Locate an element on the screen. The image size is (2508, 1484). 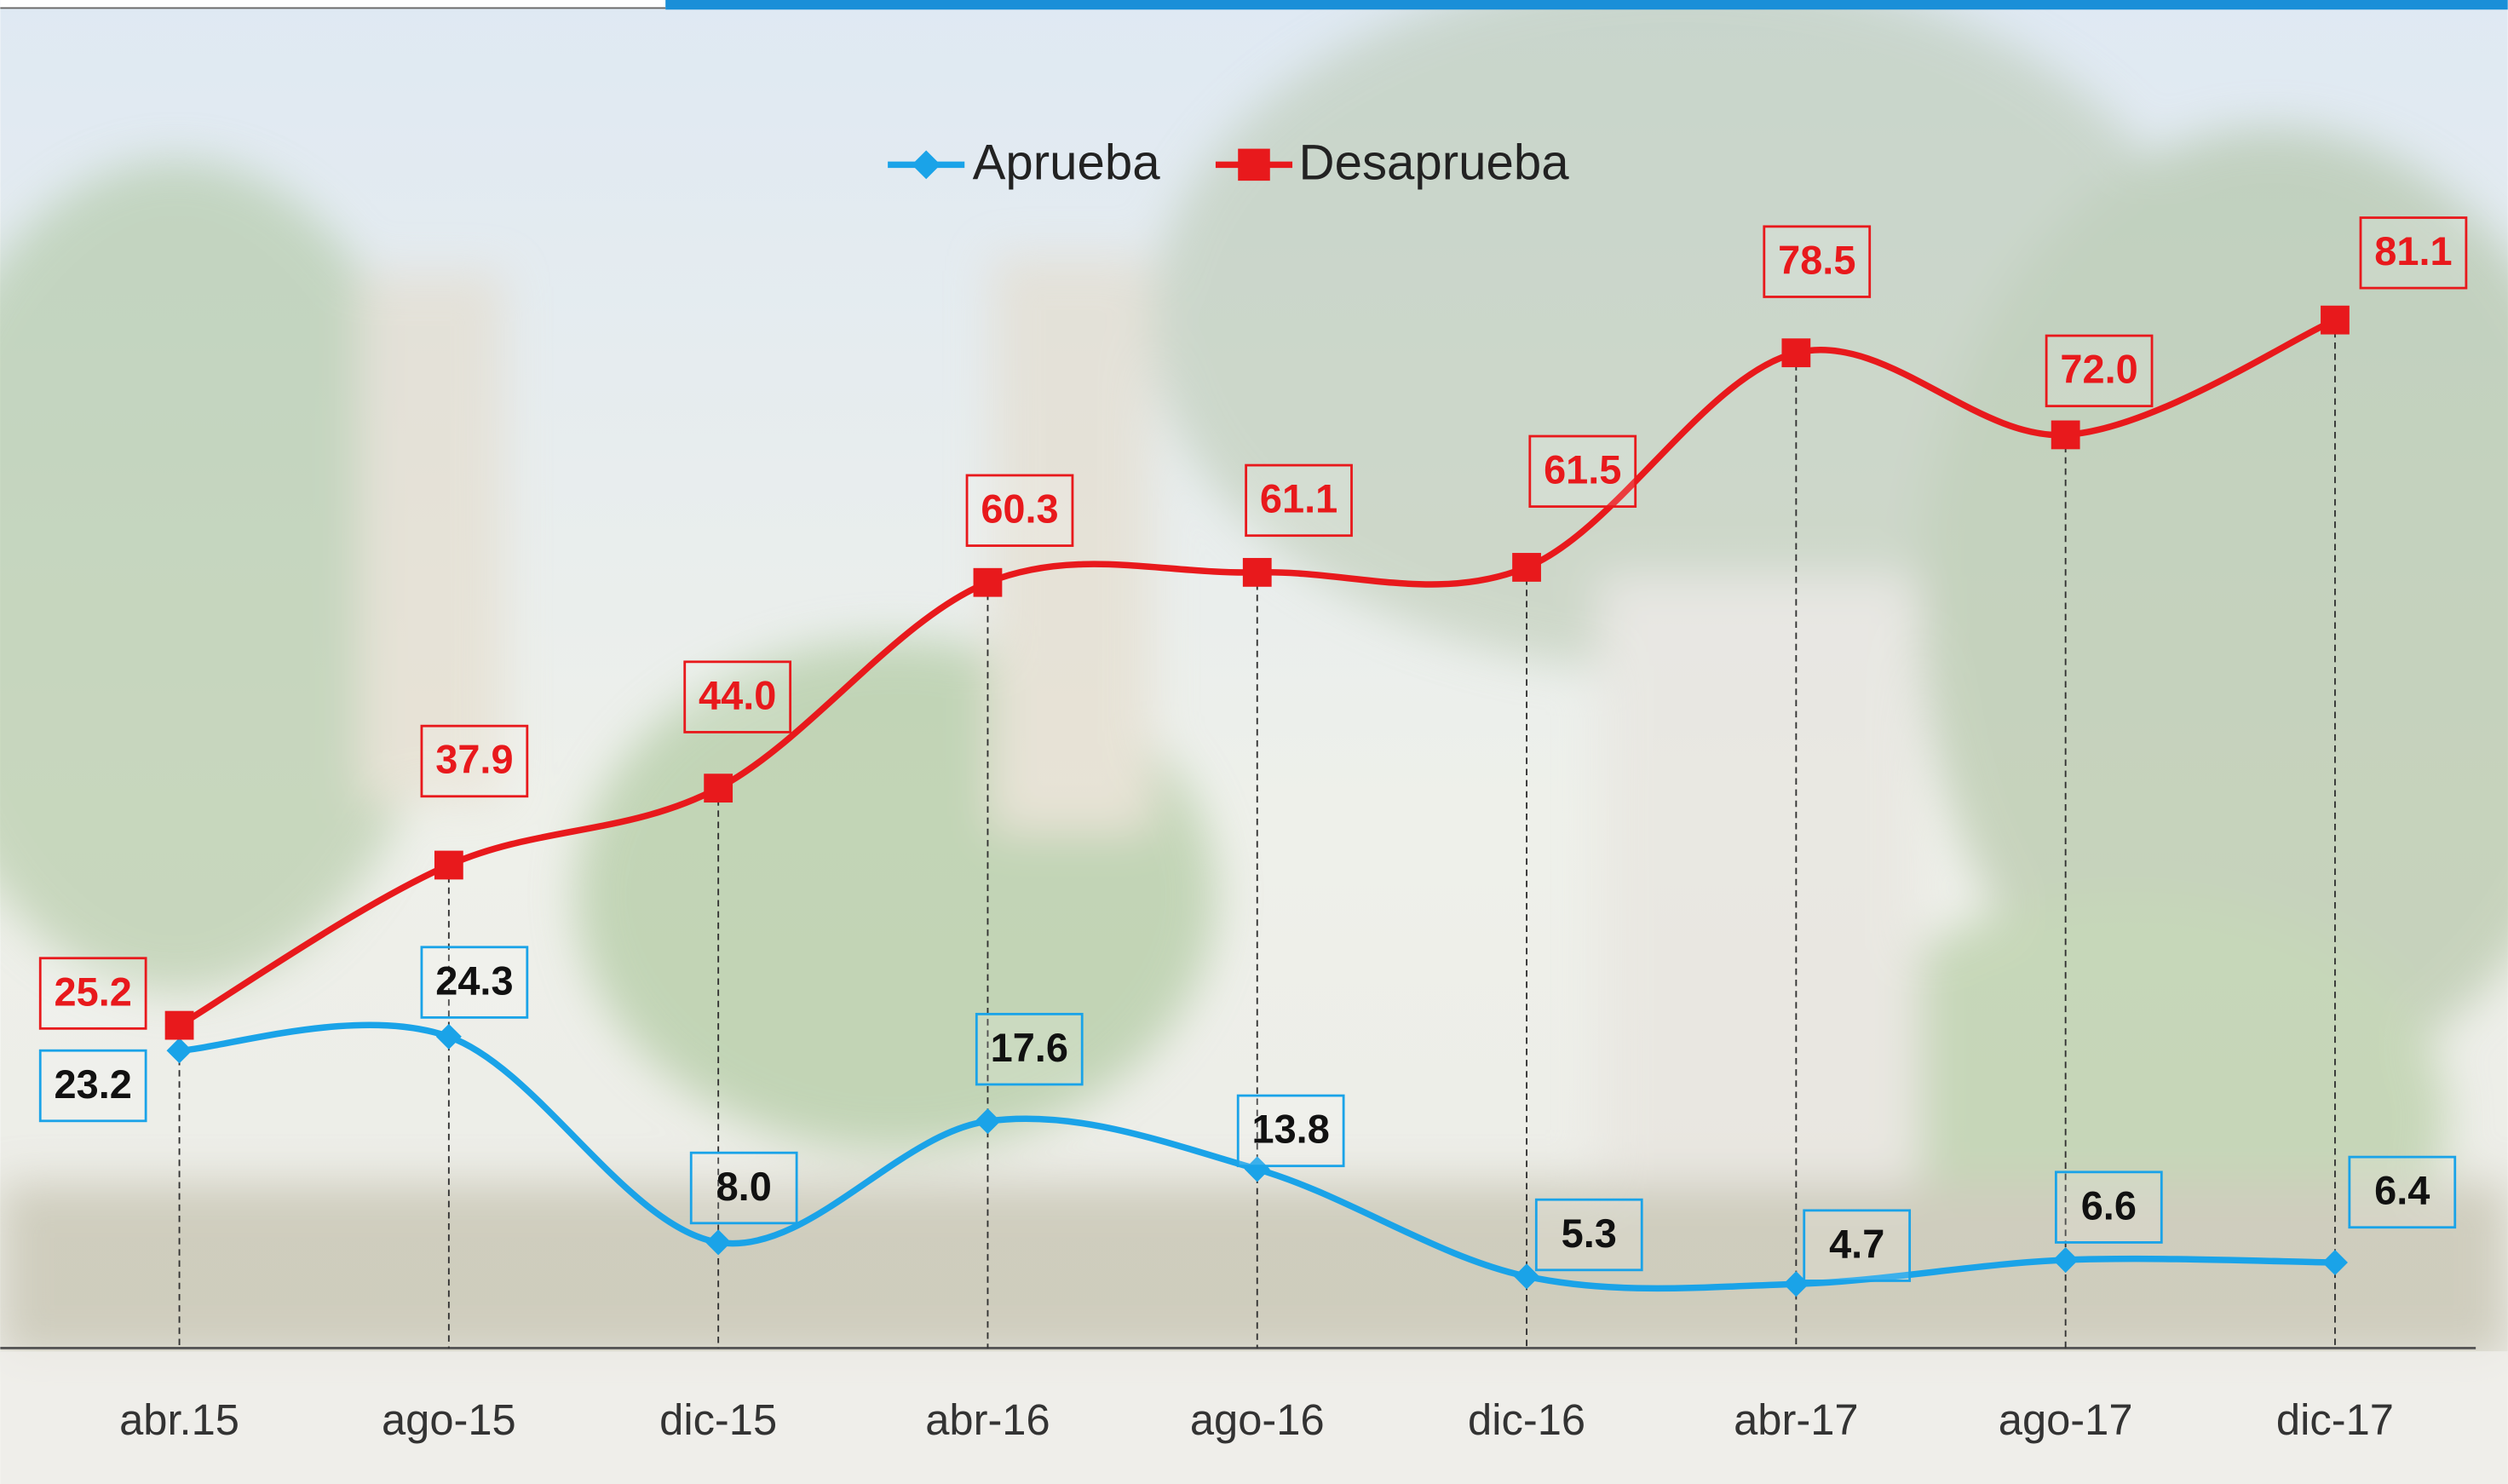
data-label-text: 6.6 is located at coordinates (2109, 1205).